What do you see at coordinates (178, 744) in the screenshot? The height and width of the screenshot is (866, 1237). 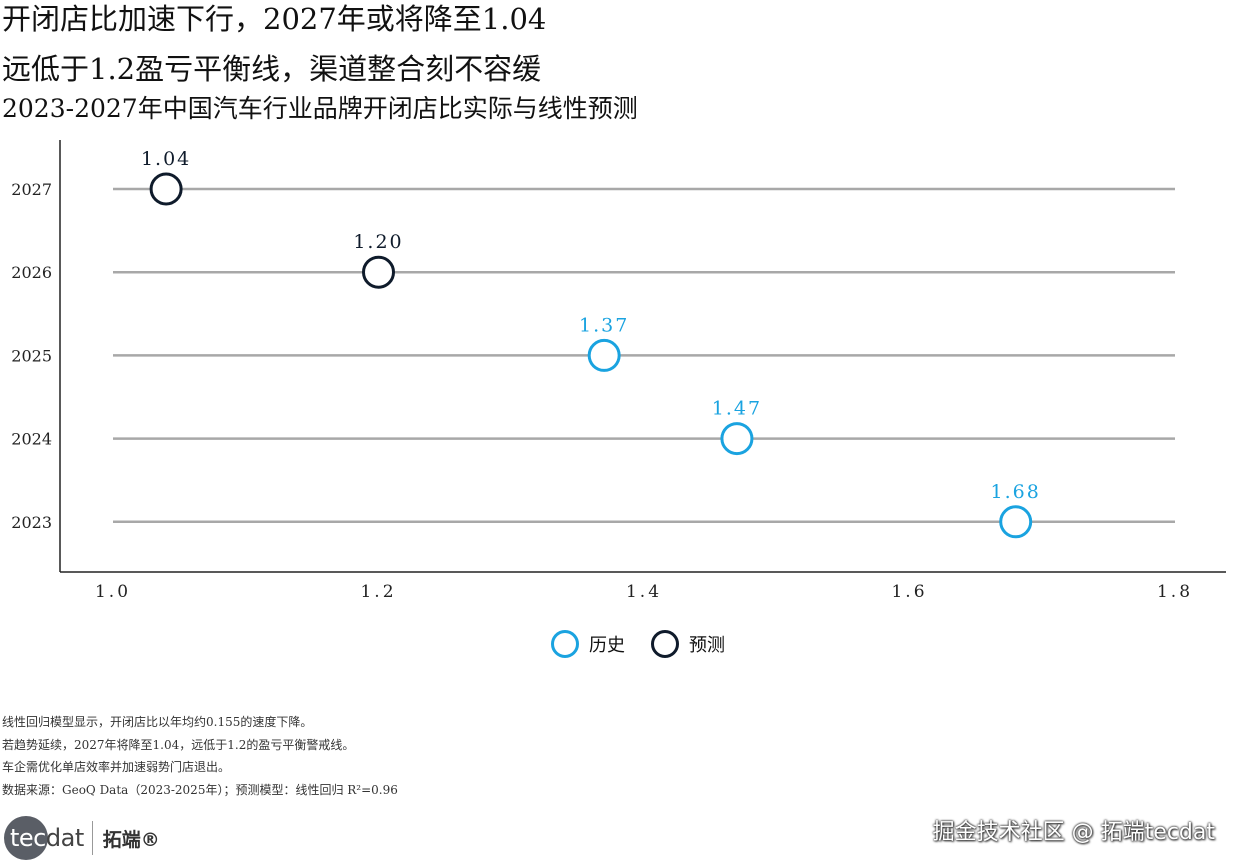 I see `note-line: 若趋势延续，2027年将降至1.04，远低于1.2的盈亏平衡警戒线。` at bounding box center [178, 744].